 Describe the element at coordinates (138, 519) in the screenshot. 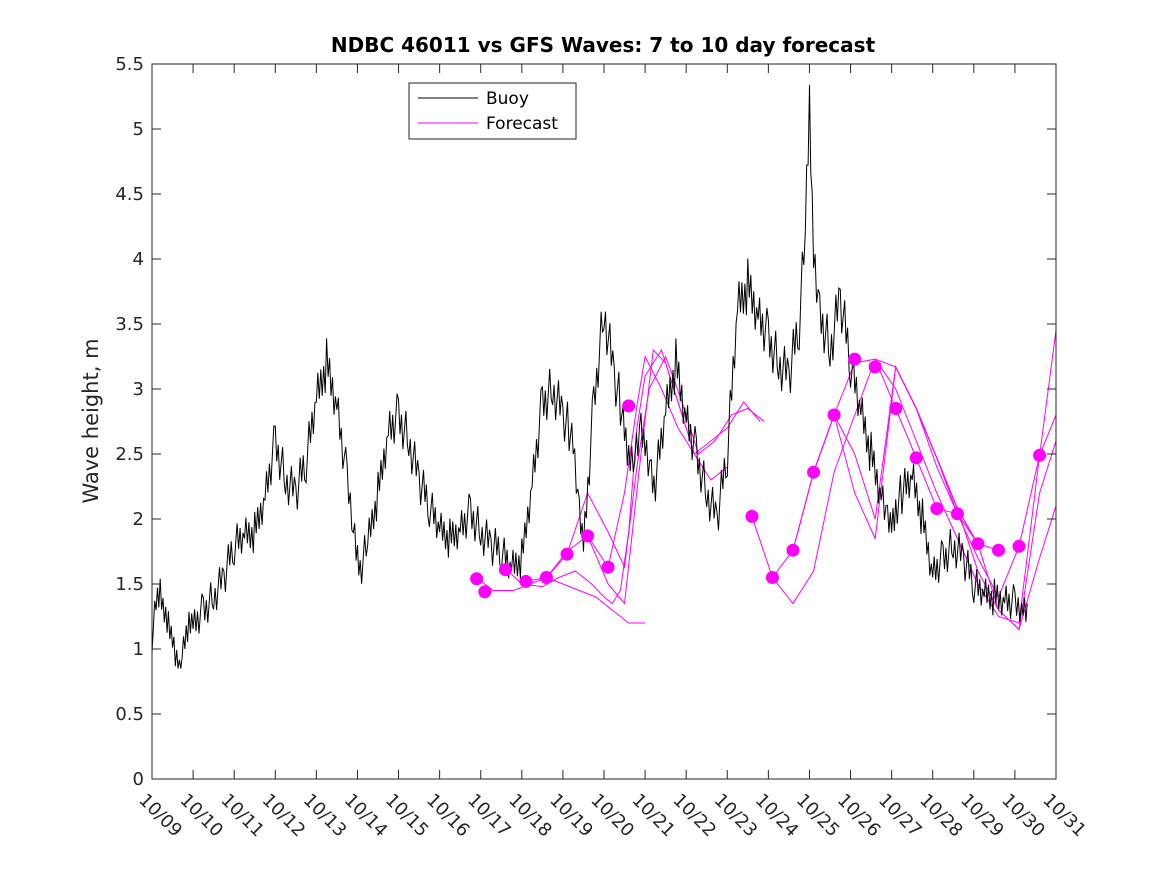

I see `y-tick-label: 2` at that location.